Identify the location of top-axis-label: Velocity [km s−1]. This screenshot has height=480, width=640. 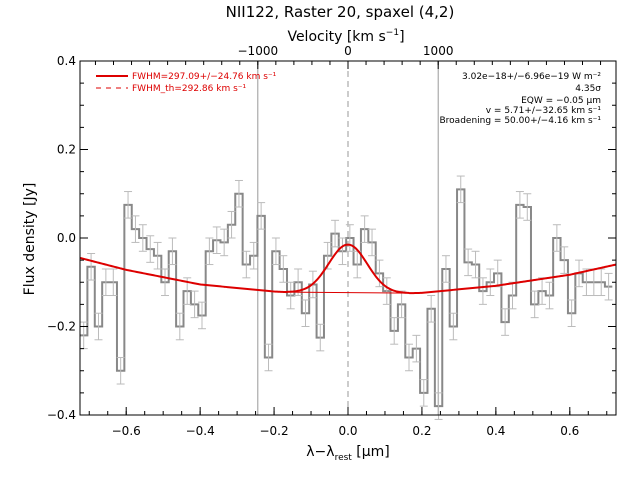
(345, 36).